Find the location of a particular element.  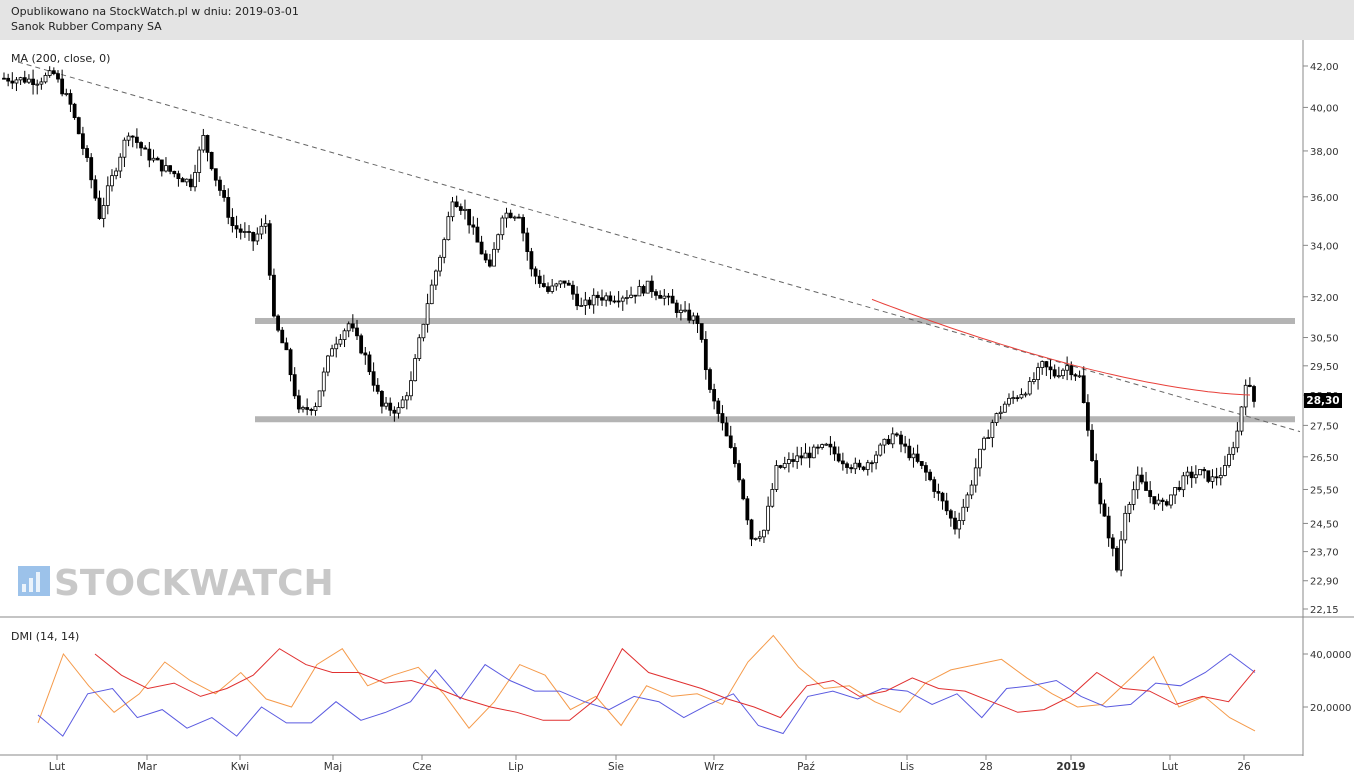

watermark-text: STOCKWATCH is located at coordinates (194, 583).